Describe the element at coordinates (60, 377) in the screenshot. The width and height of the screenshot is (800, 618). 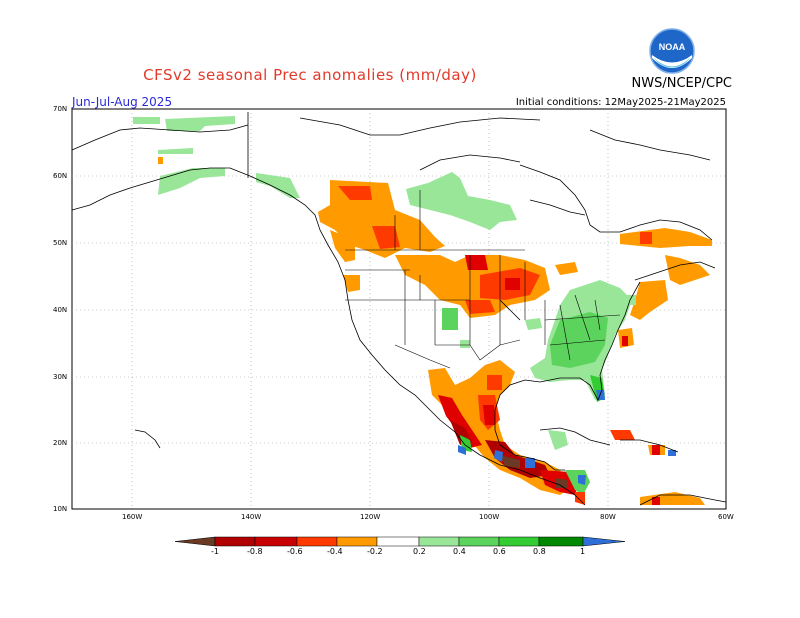
I see `lat-label-30n: 30N` at that location.